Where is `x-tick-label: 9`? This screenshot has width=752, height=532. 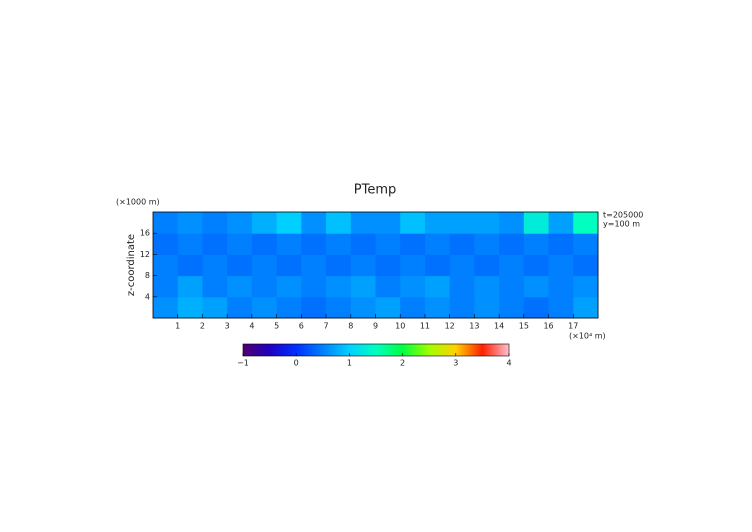 x-tick-label: 9 is located at coordinates (375, 326).